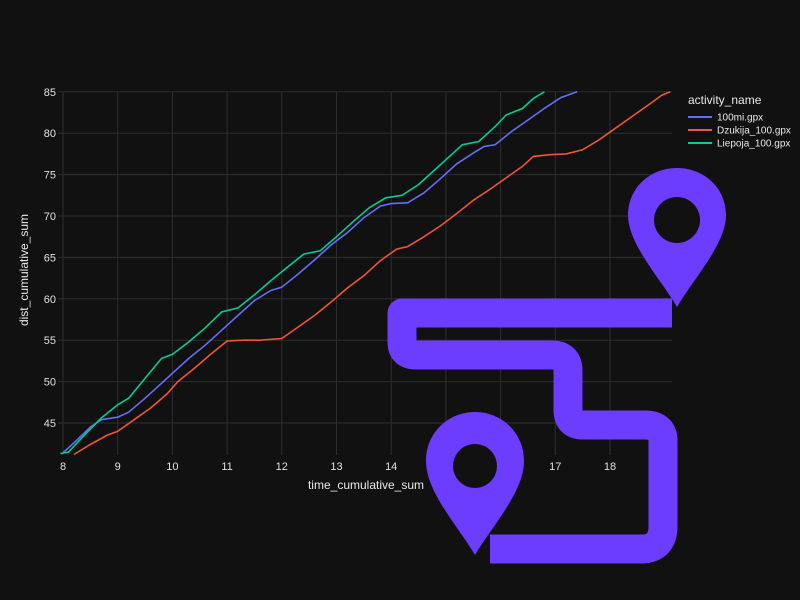 The height and width of the screenshot is (600, 800). Describe the element at coordinates (610, 467) in the screenshot. I see `x-tick-label: 18` at that location.